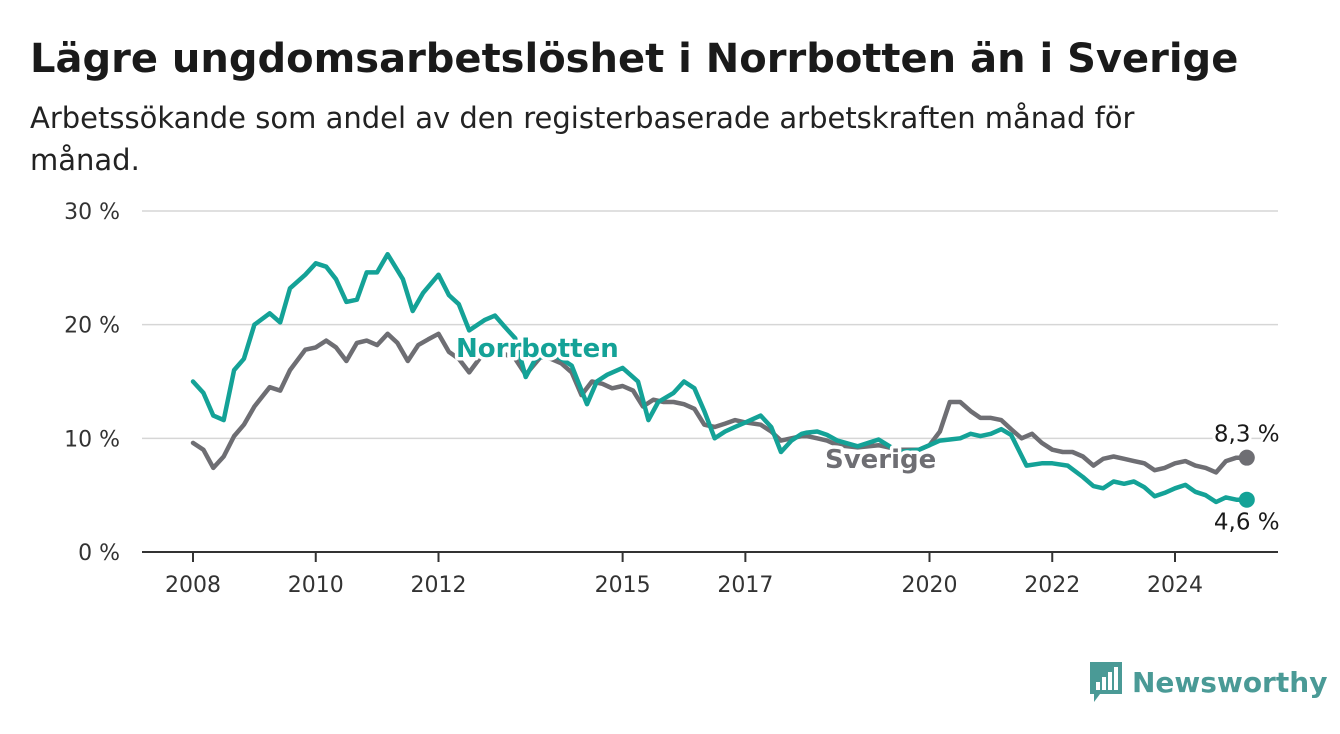 The image size is (1340, 734). I want to click on x-tick-label: 2010, so click(316, 585).